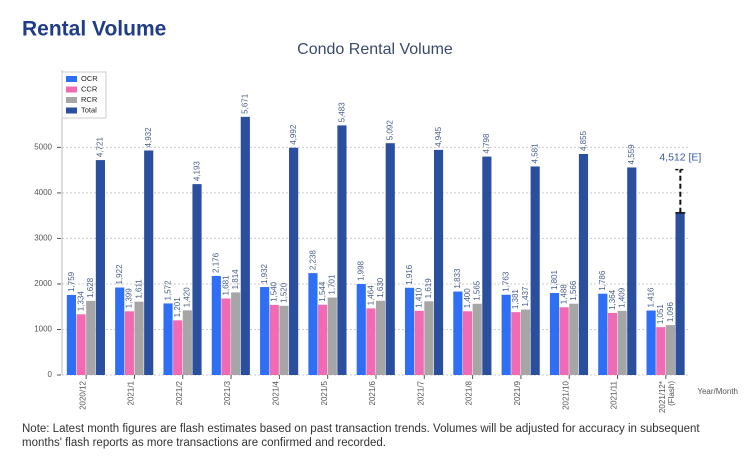  I want to click on y-tick-label: 2000, so click(43, 283).